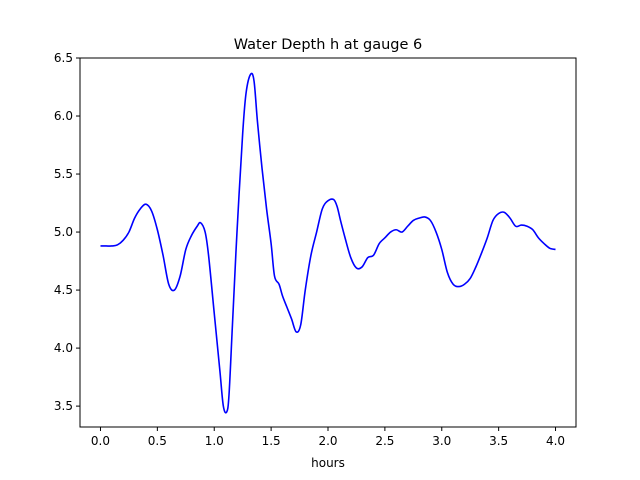 Image resolution: width=640 pixels, height=480 pixels. What do you see at coordinates (63, 290) in the screenshot?
I see `y-tick-label: 4.5` at bounding box center [63, 290].